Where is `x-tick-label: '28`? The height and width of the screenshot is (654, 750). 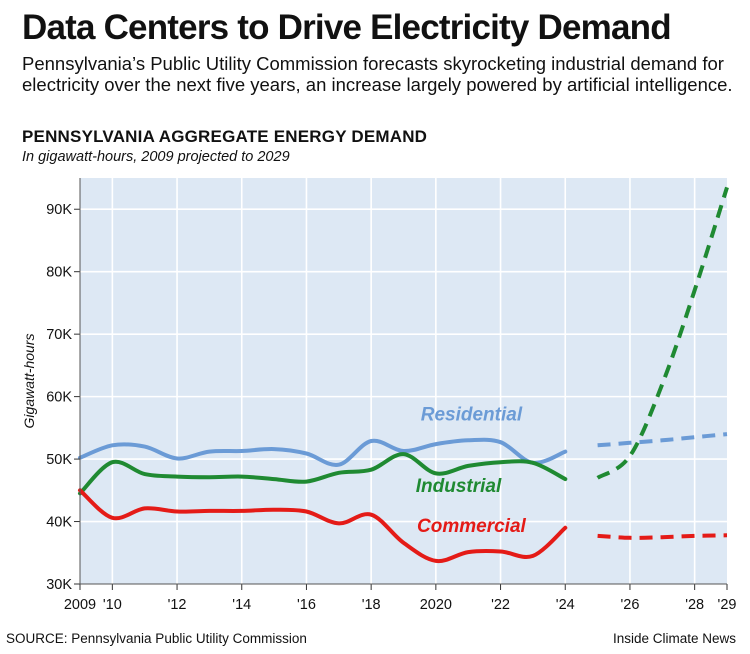
x-tick-label: '28 is located at coordinates (694, 605).